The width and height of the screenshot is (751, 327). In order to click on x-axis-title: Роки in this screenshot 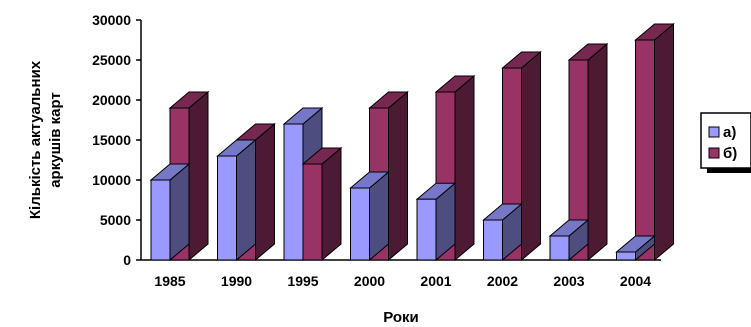, I will do `click(401, 317)`.